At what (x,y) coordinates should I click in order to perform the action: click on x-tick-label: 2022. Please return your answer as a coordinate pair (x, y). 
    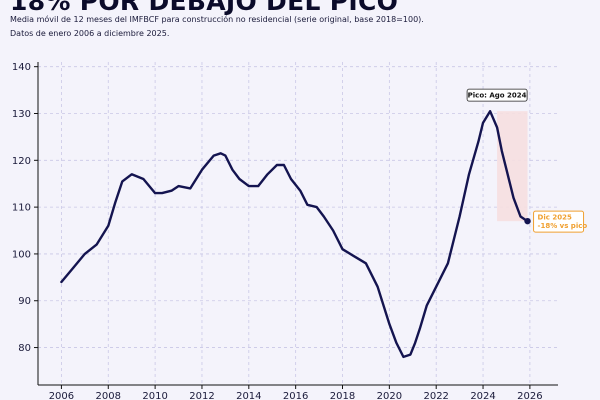
    Looking at the image, I should click on (435, 395).